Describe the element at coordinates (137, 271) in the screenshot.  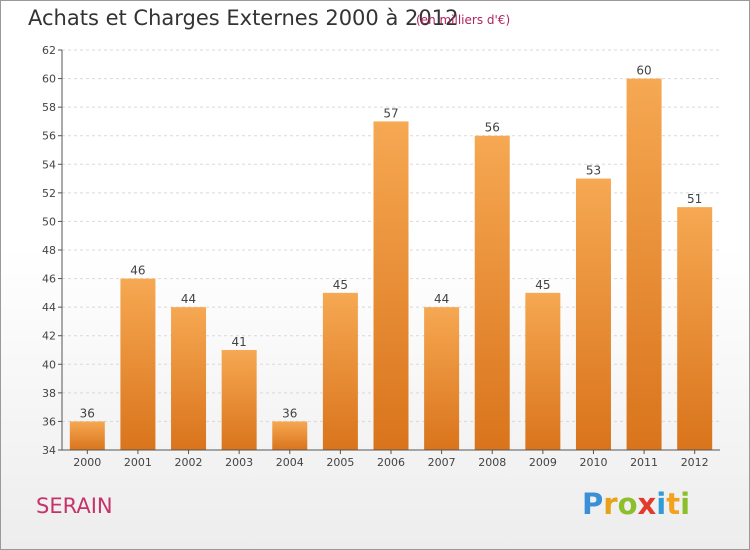
I see `bar-value-label: 46` at that location.